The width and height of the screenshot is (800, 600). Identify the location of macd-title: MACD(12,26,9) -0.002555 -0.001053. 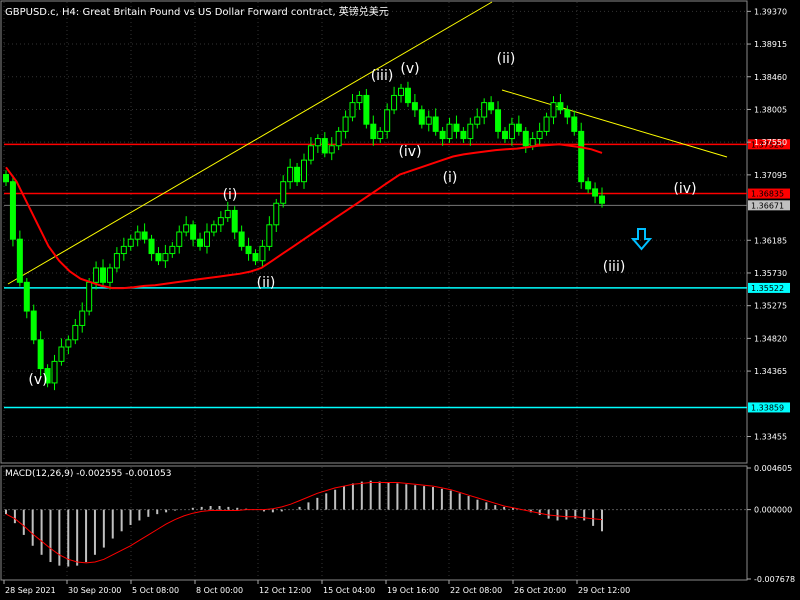
(88, 474).